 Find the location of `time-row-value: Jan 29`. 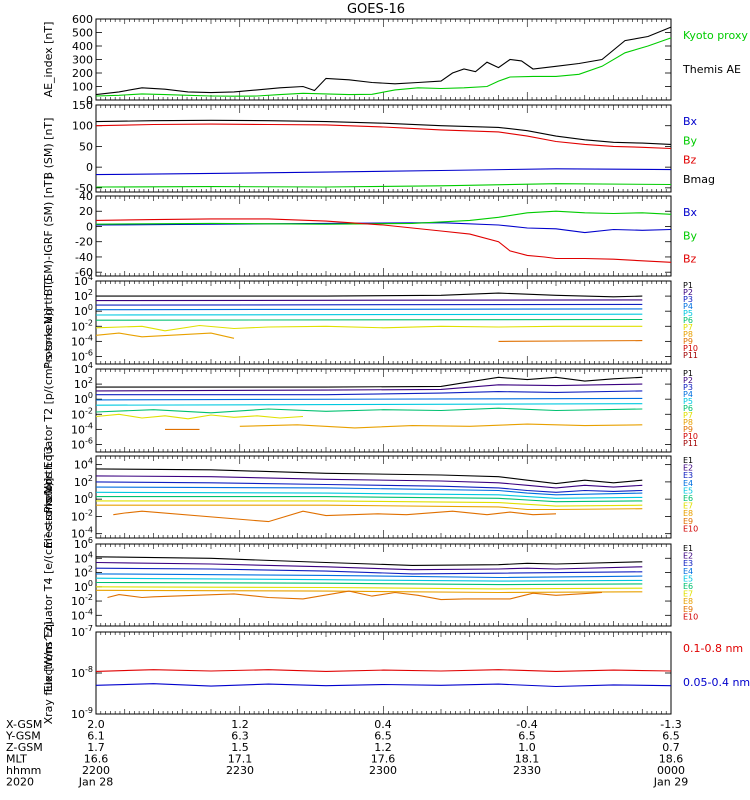

time-row-value: Jan 29 is located at coordinates (670, 782).